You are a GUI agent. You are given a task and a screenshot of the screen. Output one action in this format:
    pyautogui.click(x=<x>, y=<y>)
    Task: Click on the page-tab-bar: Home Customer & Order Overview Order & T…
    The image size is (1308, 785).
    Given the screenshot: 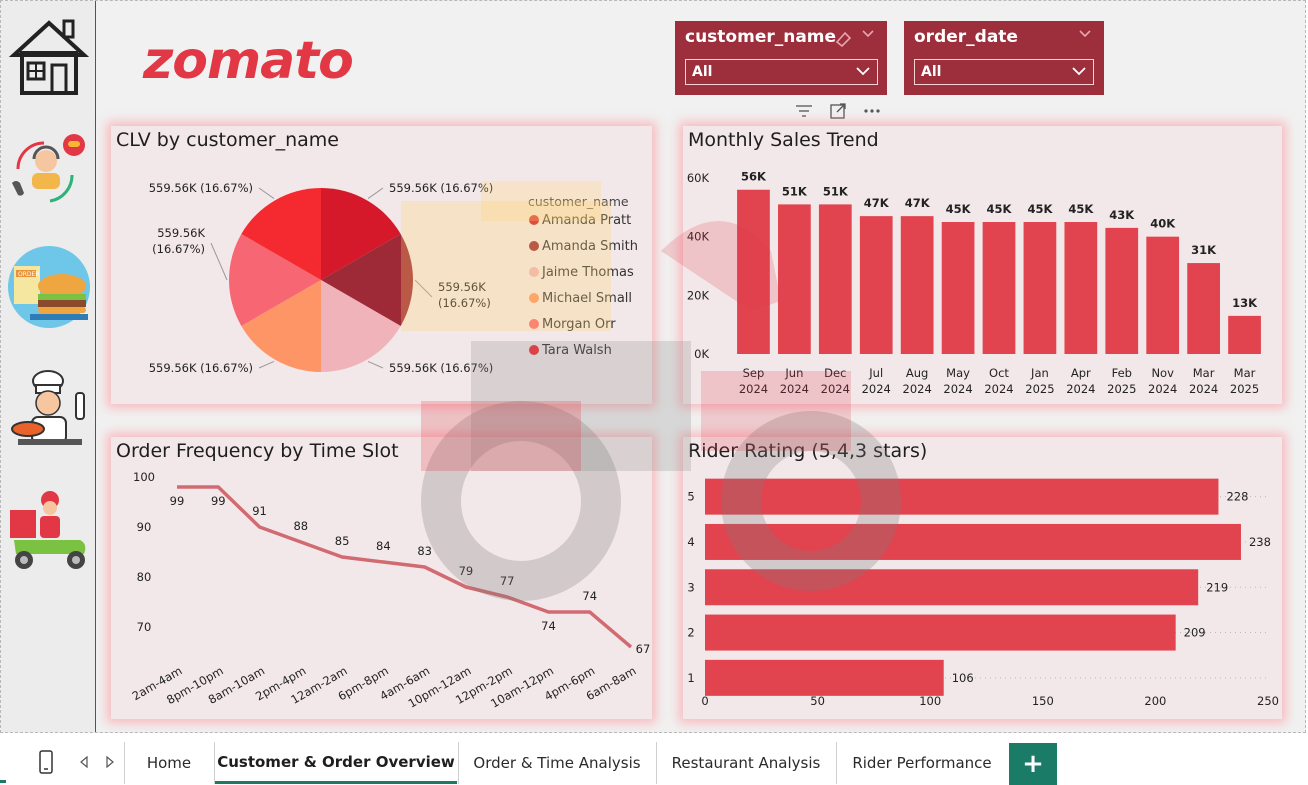 What is the action you would take?
    pyautogui.click(x=654, y=759)
    